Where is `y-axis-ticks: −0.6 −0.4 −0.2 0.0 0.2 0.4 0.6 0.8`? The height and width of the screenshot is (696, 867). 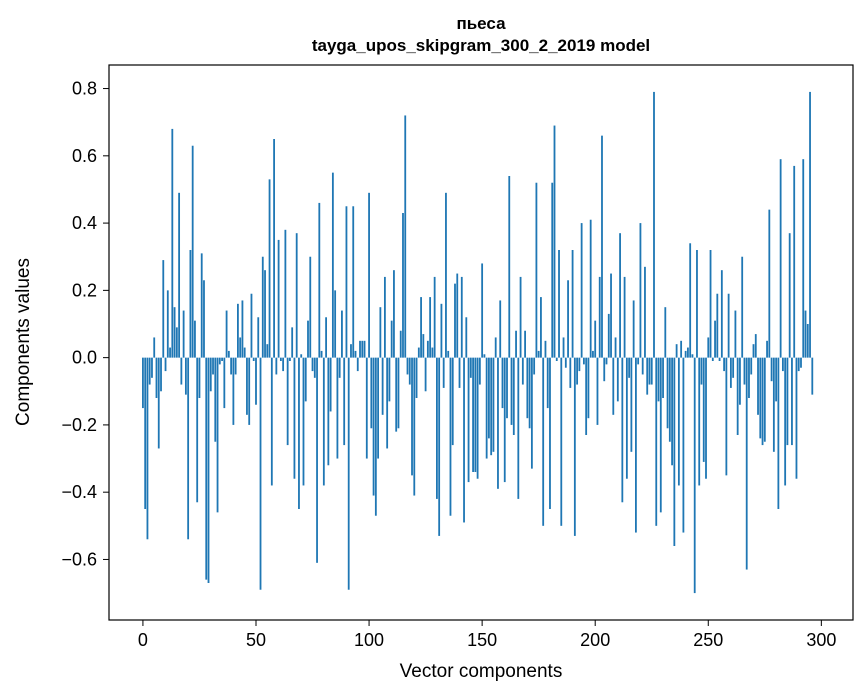 y-axis-ticks: −0.6 −0.4 −0.2 0.0 0.2 0.4 0.6 0.8 is located at coordinates (85, 324).